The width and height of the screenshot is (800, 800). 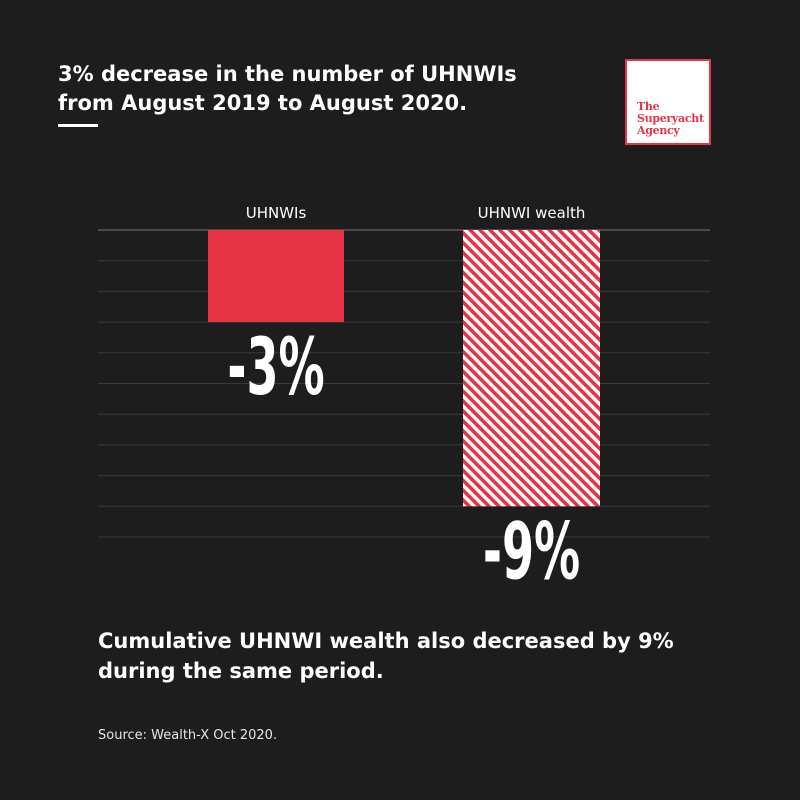 What do you see at coordinates (276, 276) in the screenshot?
I see `bar-uhnwis` at bounding box center [276, 276].